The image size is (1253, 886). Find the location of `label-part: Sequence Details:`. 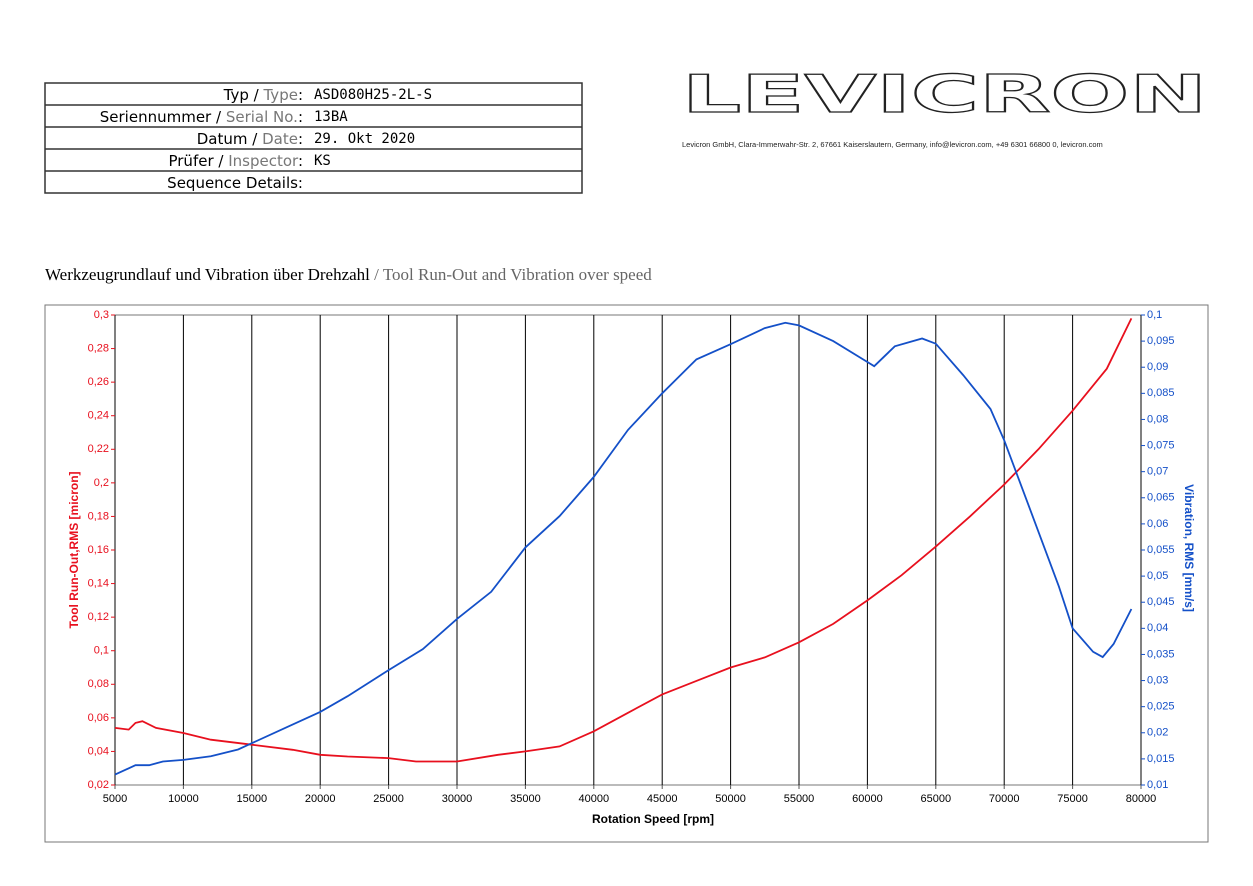

label-part: Sequence Details: is located at coordinates (235, 183).